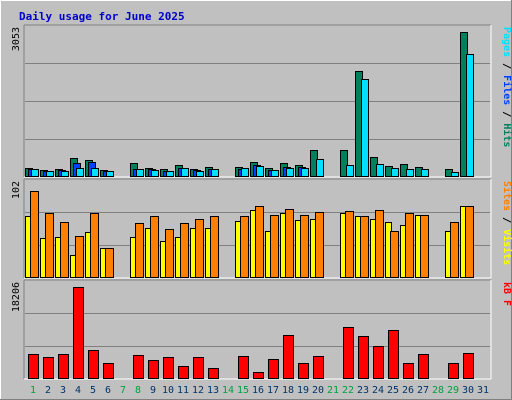  I want to click on day-label-9: 9, so click(153, 390).